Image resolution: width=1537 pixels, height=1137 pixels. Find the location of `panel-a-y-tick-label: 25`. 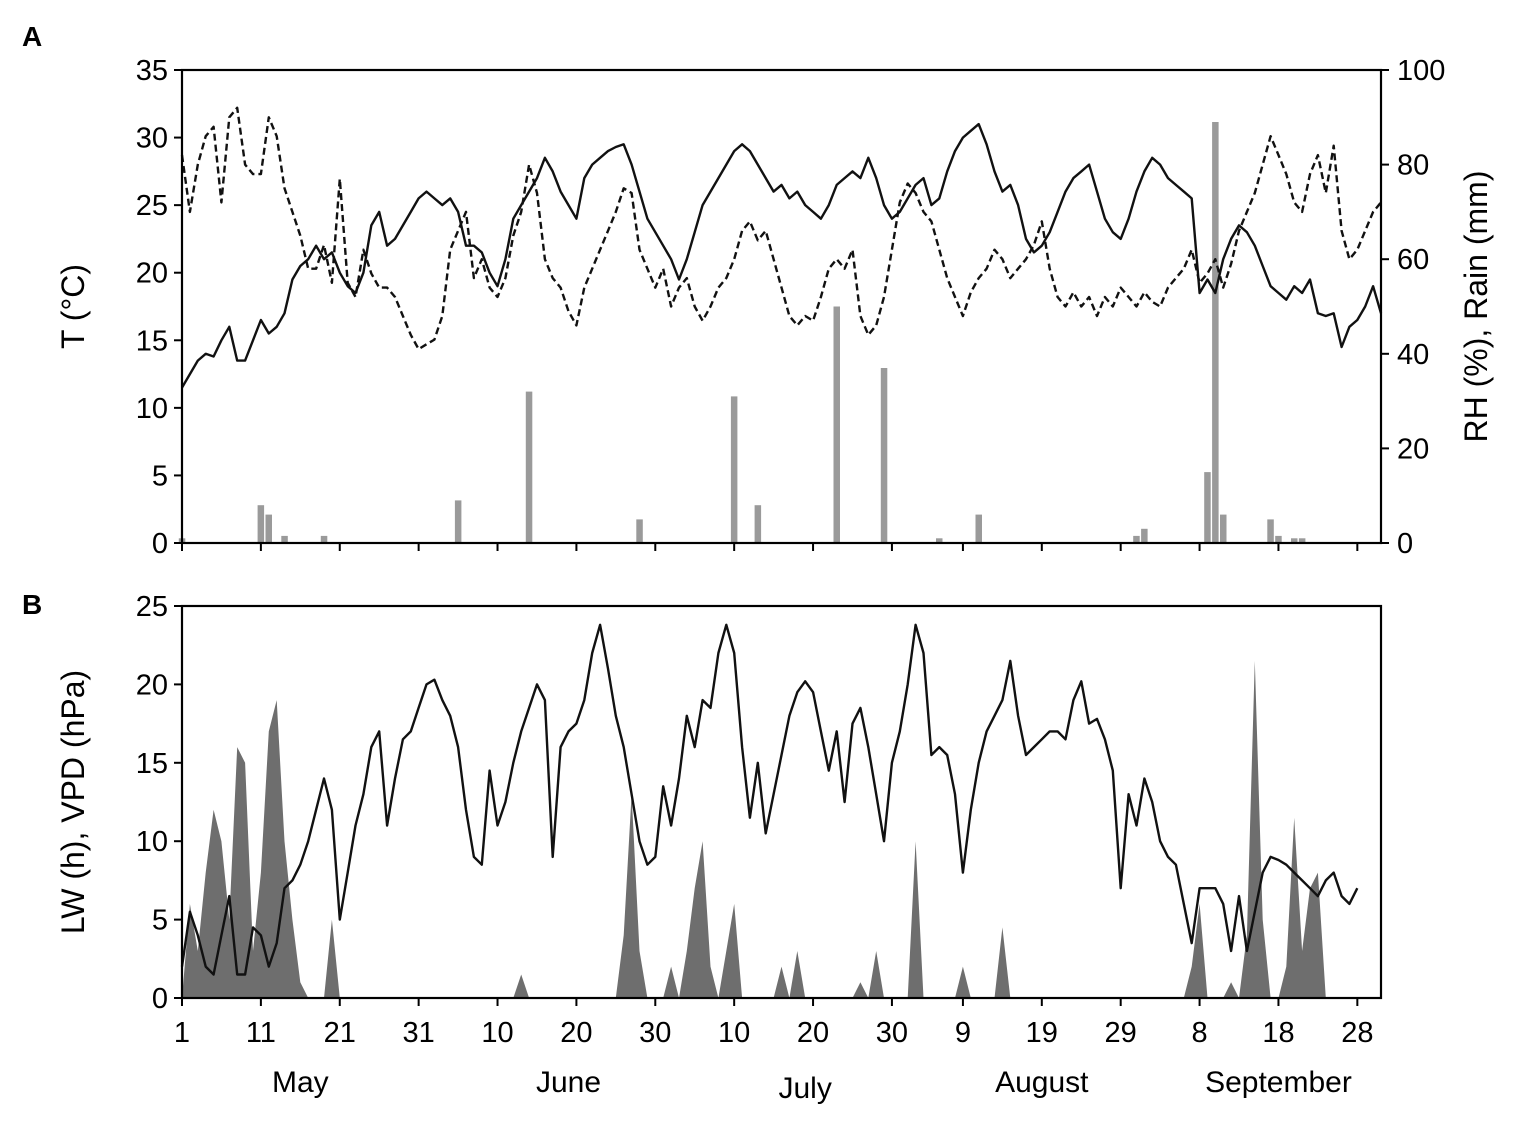

panel-a-y-tick-label: 25 is located at coordinates (152, 206).